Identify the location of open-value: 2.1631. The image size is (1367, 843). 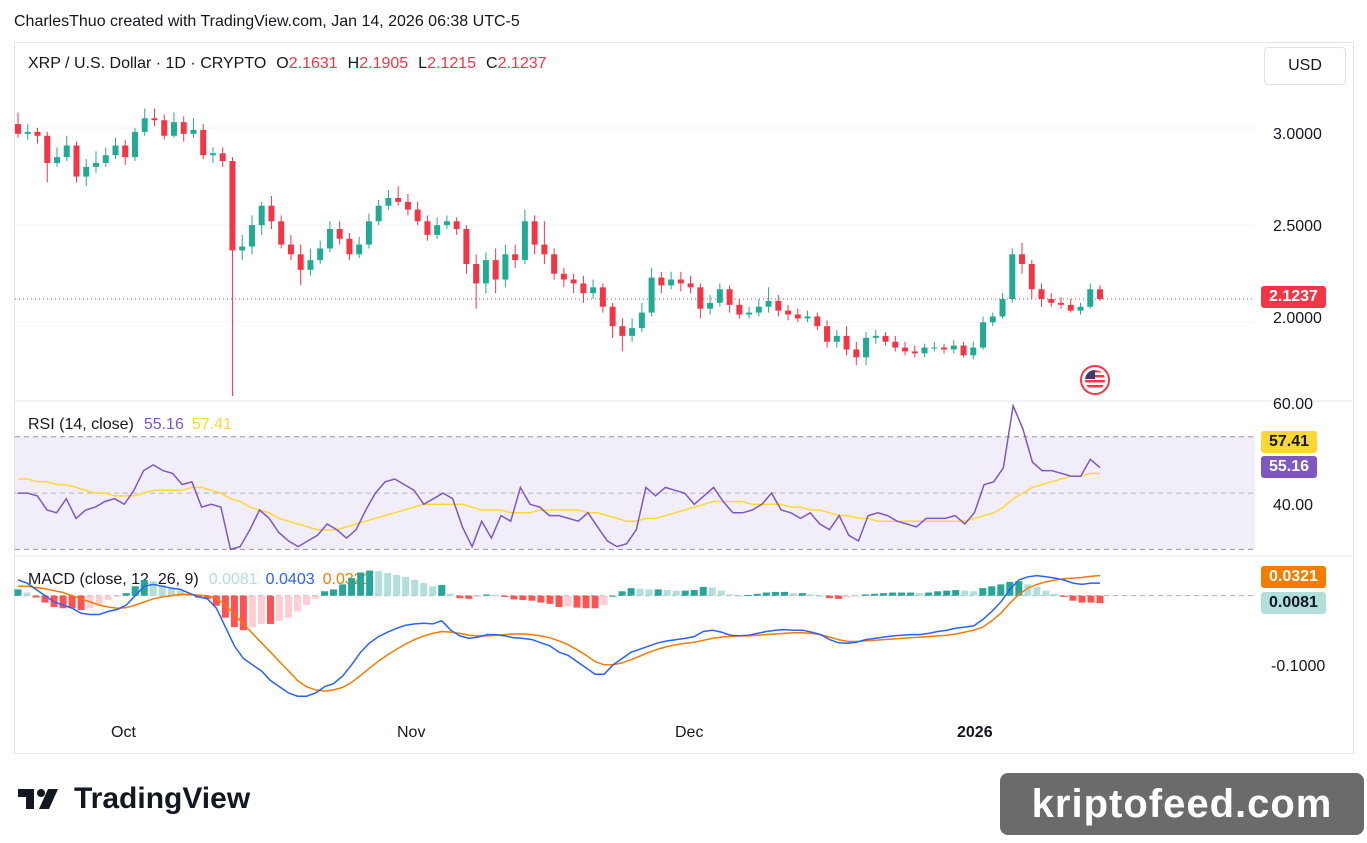
(313, 63).